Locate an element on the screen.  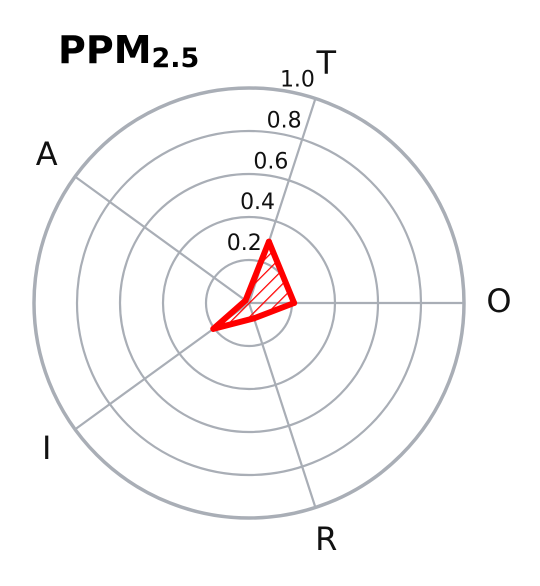
spoke-A is located at coordinates (162, 240).